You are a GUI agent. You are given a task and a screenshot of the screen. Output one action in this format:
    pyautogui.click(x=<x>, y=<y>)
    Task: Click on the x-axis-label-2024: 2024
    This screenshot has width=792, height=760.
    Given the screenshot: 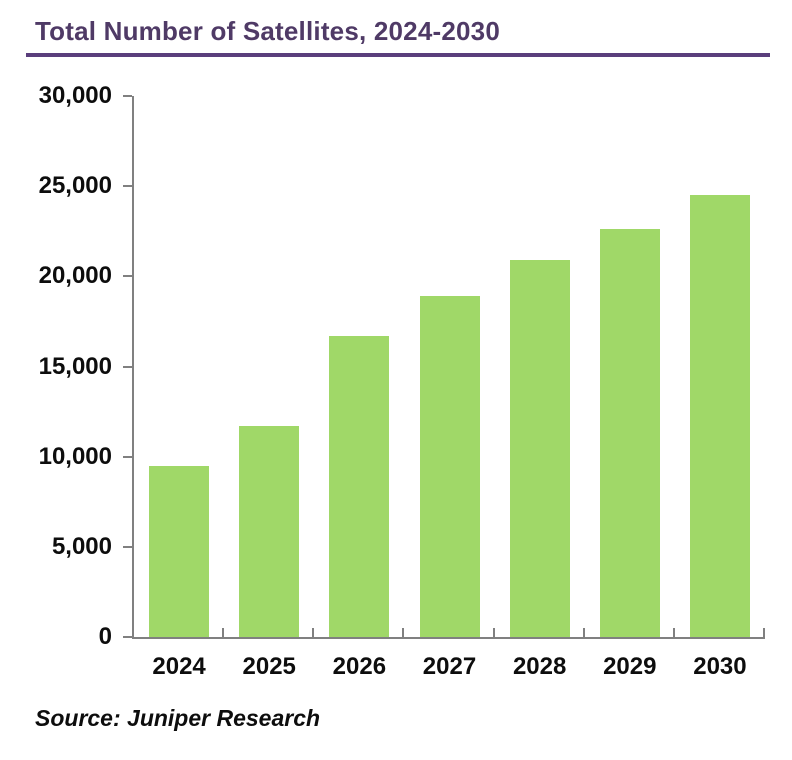 What is the action you would take?
    pyautogui.click(x=179, y=666)
    